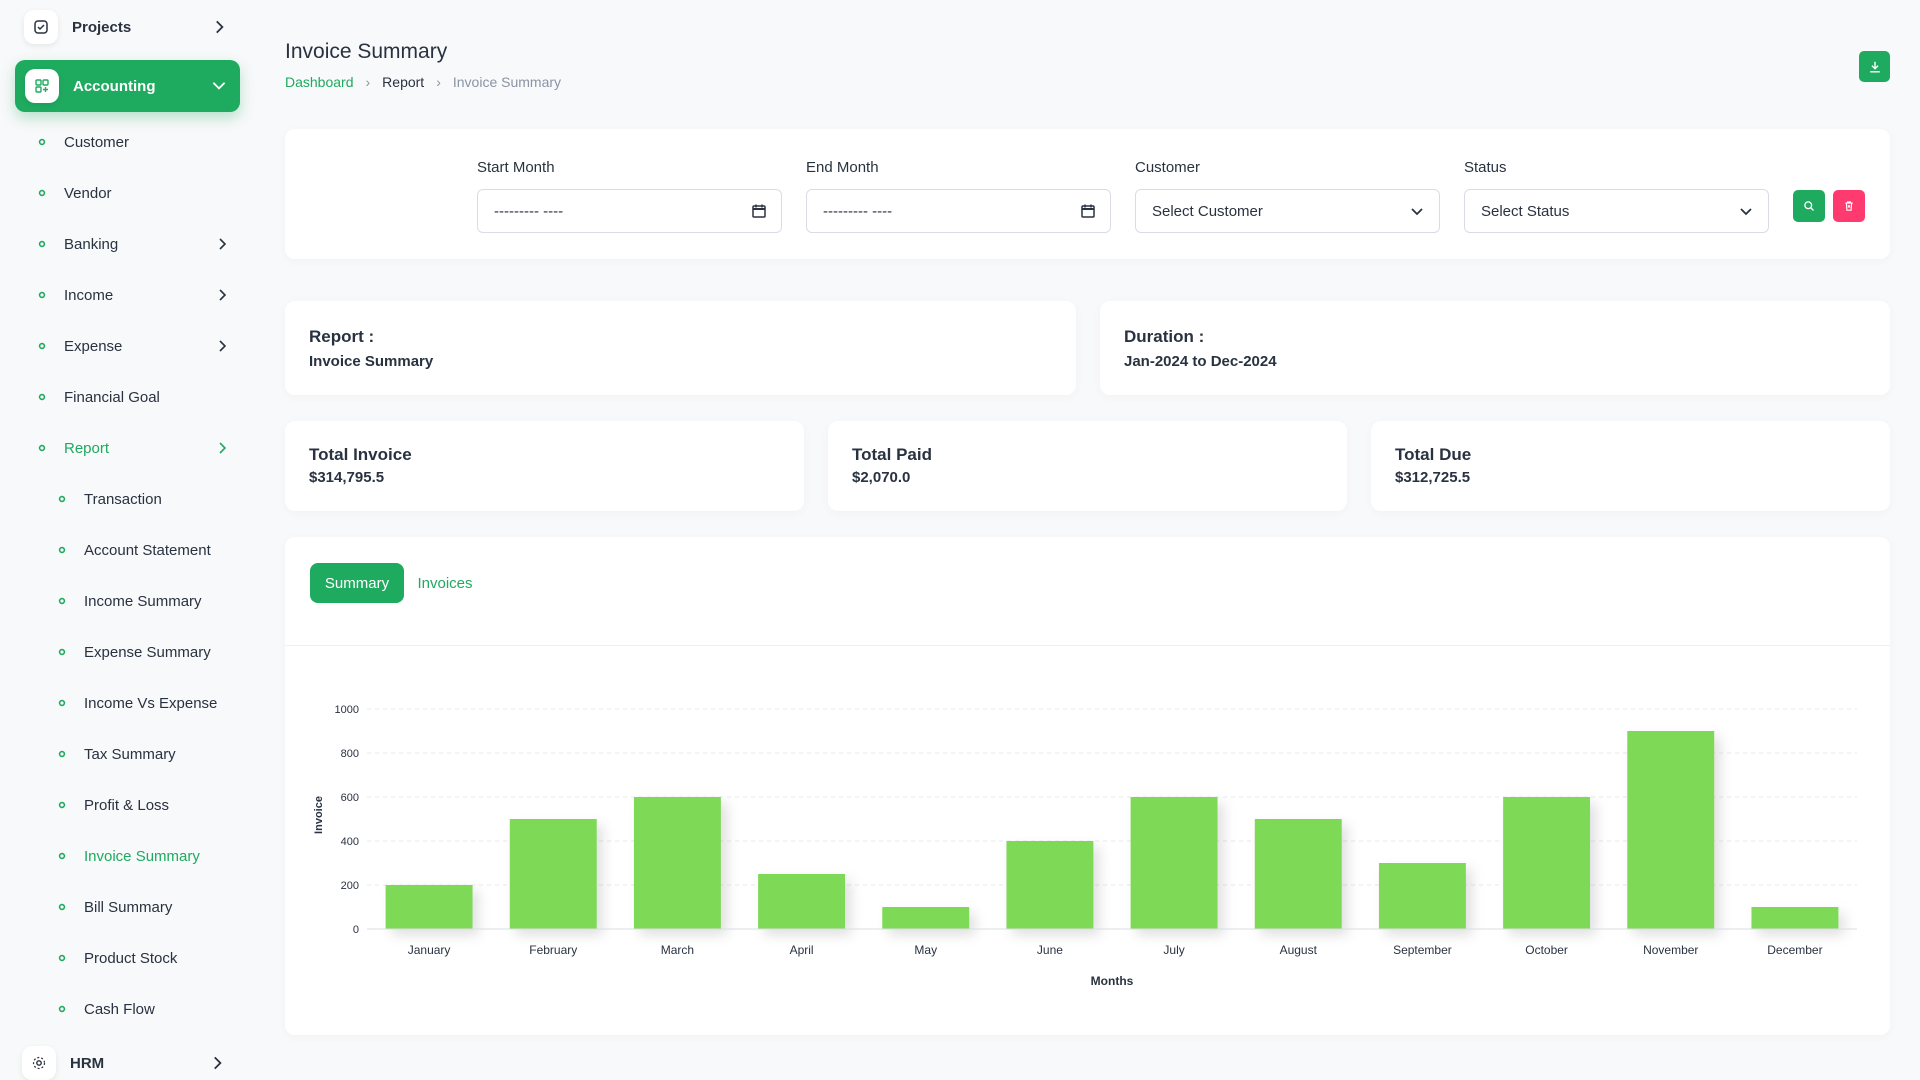  I want to click on nav-report-expense-summary: Expense Summary, so click(153, 652).